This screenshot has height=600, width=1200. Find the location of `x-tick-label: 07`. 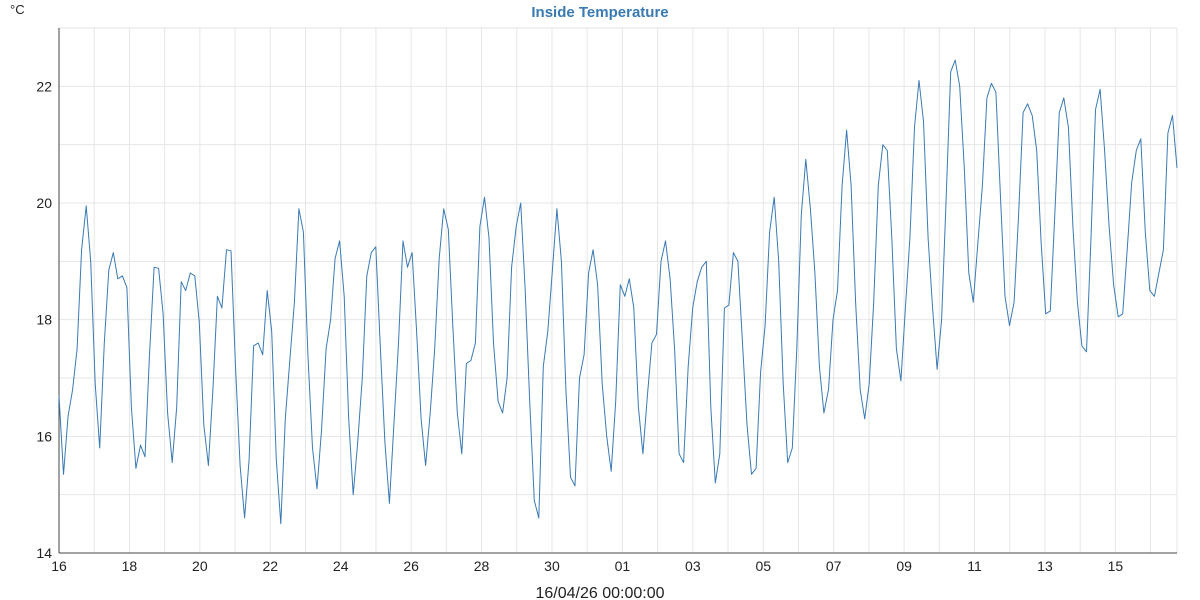

x-tick-label: 07 is located at coordinates (834, 566).